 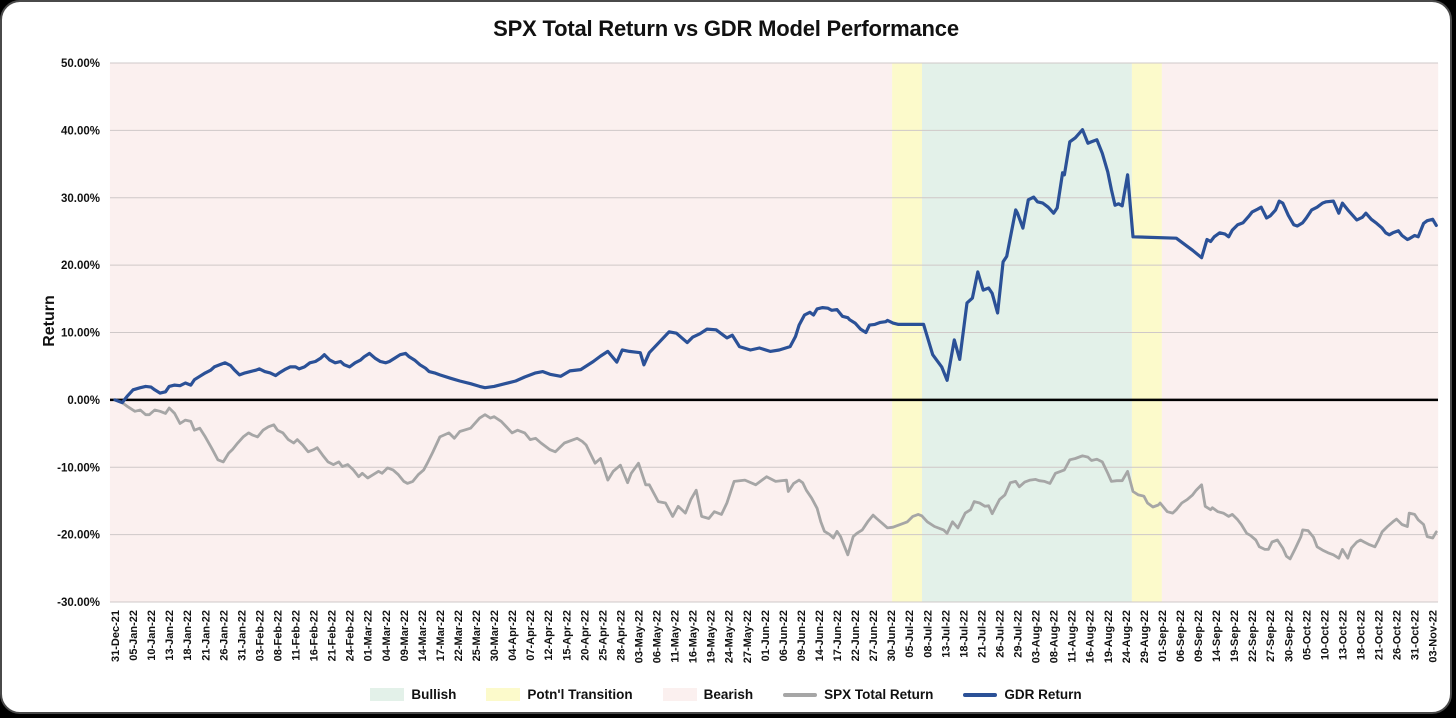 What do you see at coordinates (874, 635) in the screenshot?
I see `x-axis-label: 27-Jun-22` at bounding box center [874, 635].